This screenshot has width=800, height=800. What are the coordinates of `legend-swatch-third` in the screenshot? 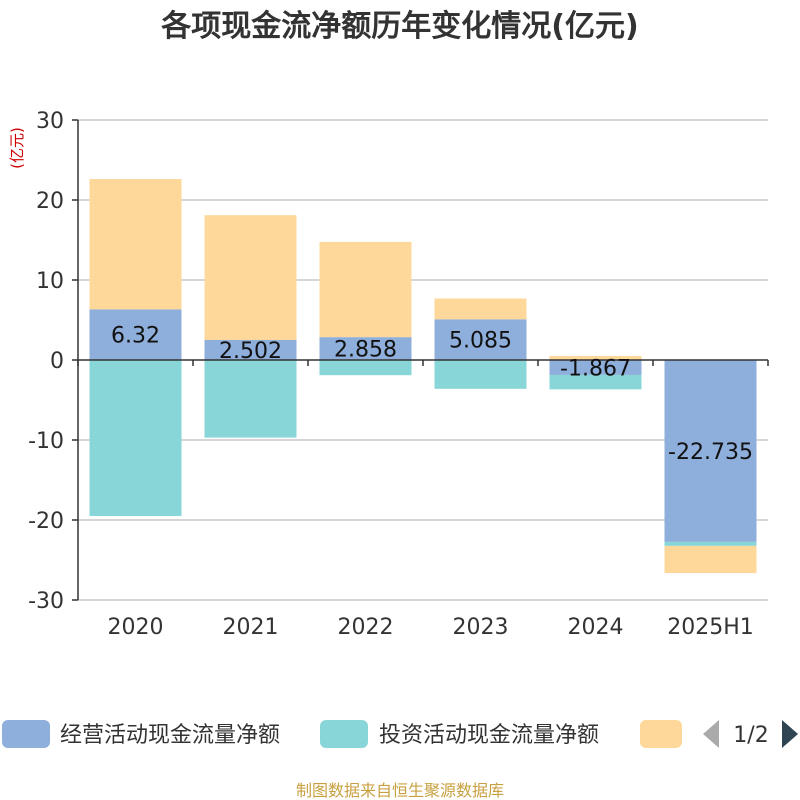 It's located at (661, 734).